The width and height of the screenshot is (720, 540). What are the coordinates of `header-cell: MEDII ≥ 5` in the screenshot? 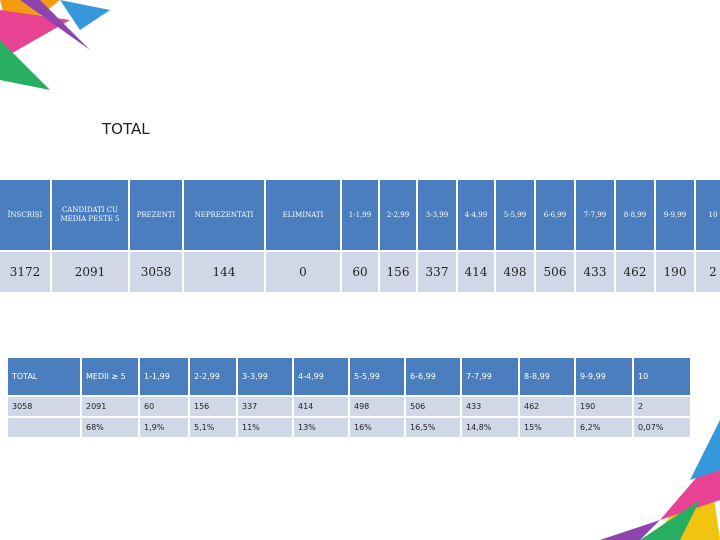 It's located at (110, 376).